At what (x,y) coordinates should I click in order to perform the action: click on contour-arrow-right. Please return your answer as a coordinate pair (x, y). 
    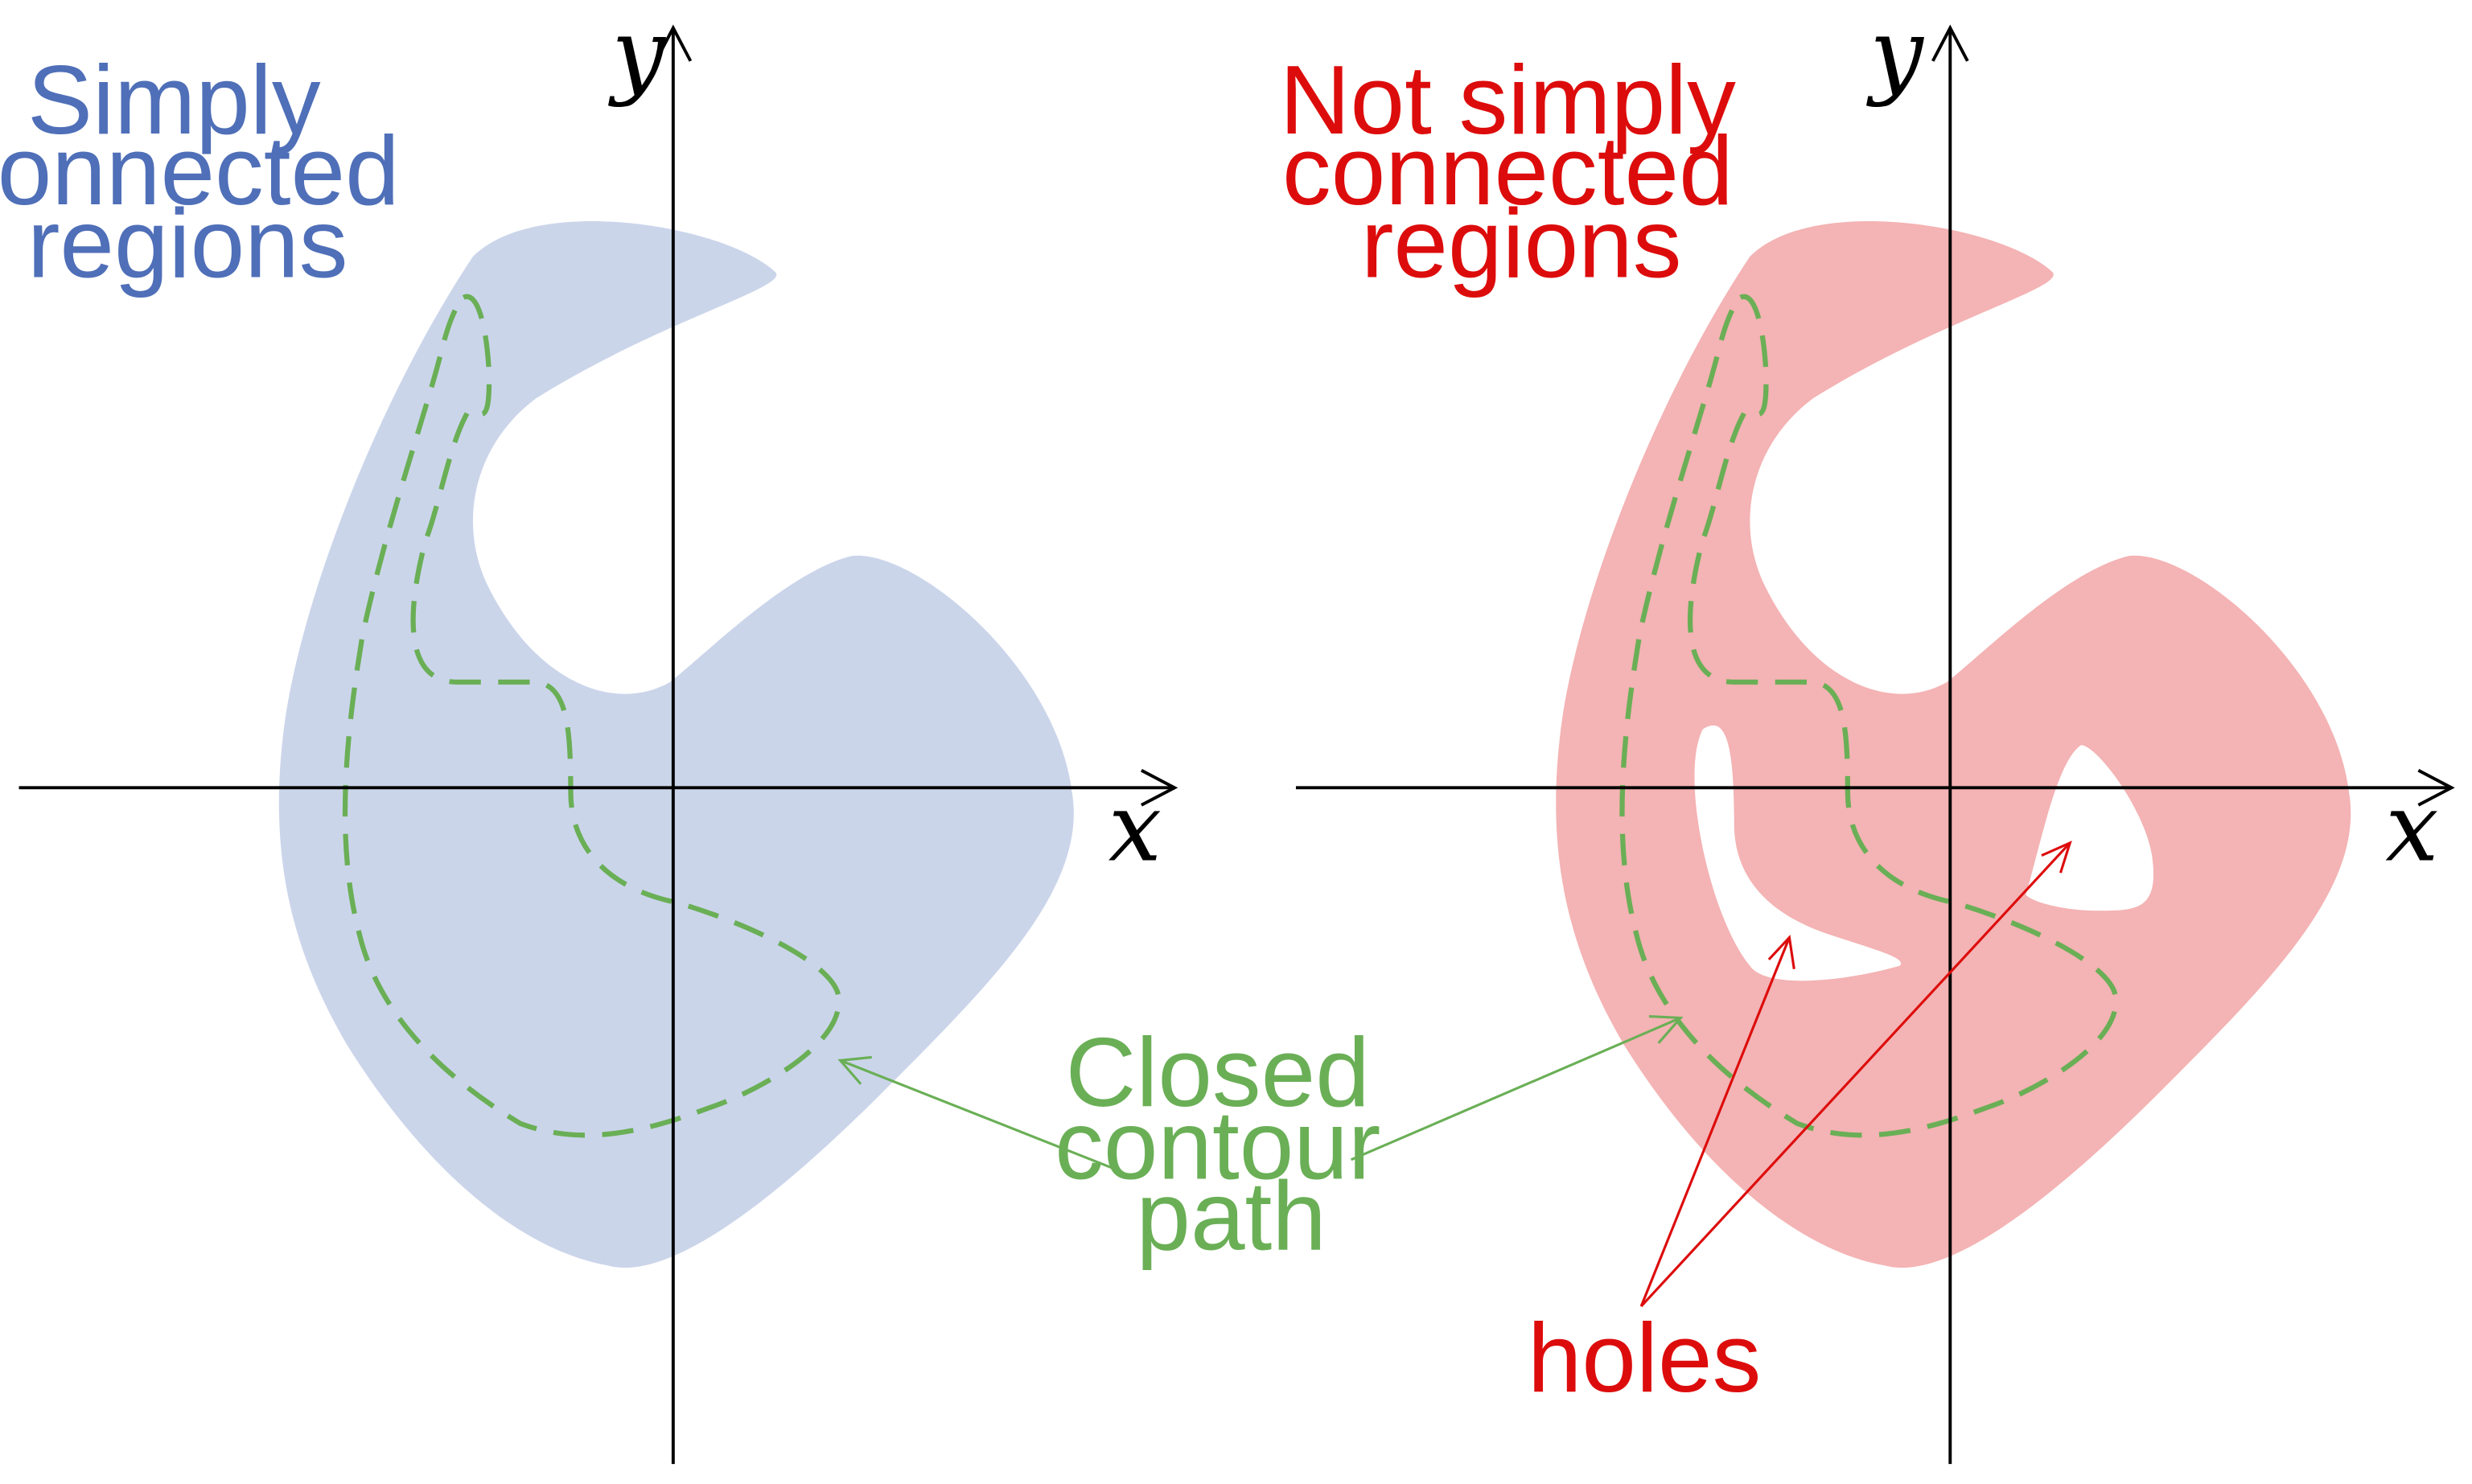
    Looking at the image, I should click on (1516, 1089).